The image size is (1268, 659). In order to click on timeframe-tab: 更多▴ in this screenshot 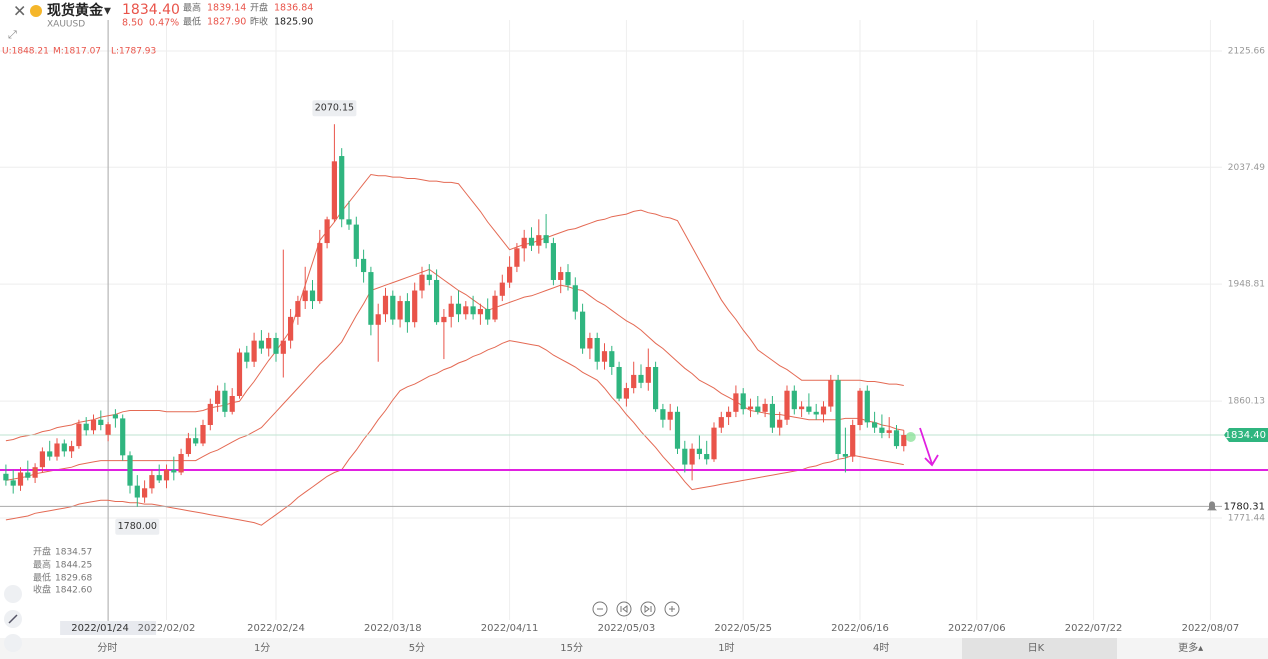, I will do `click(1190, 647)`.